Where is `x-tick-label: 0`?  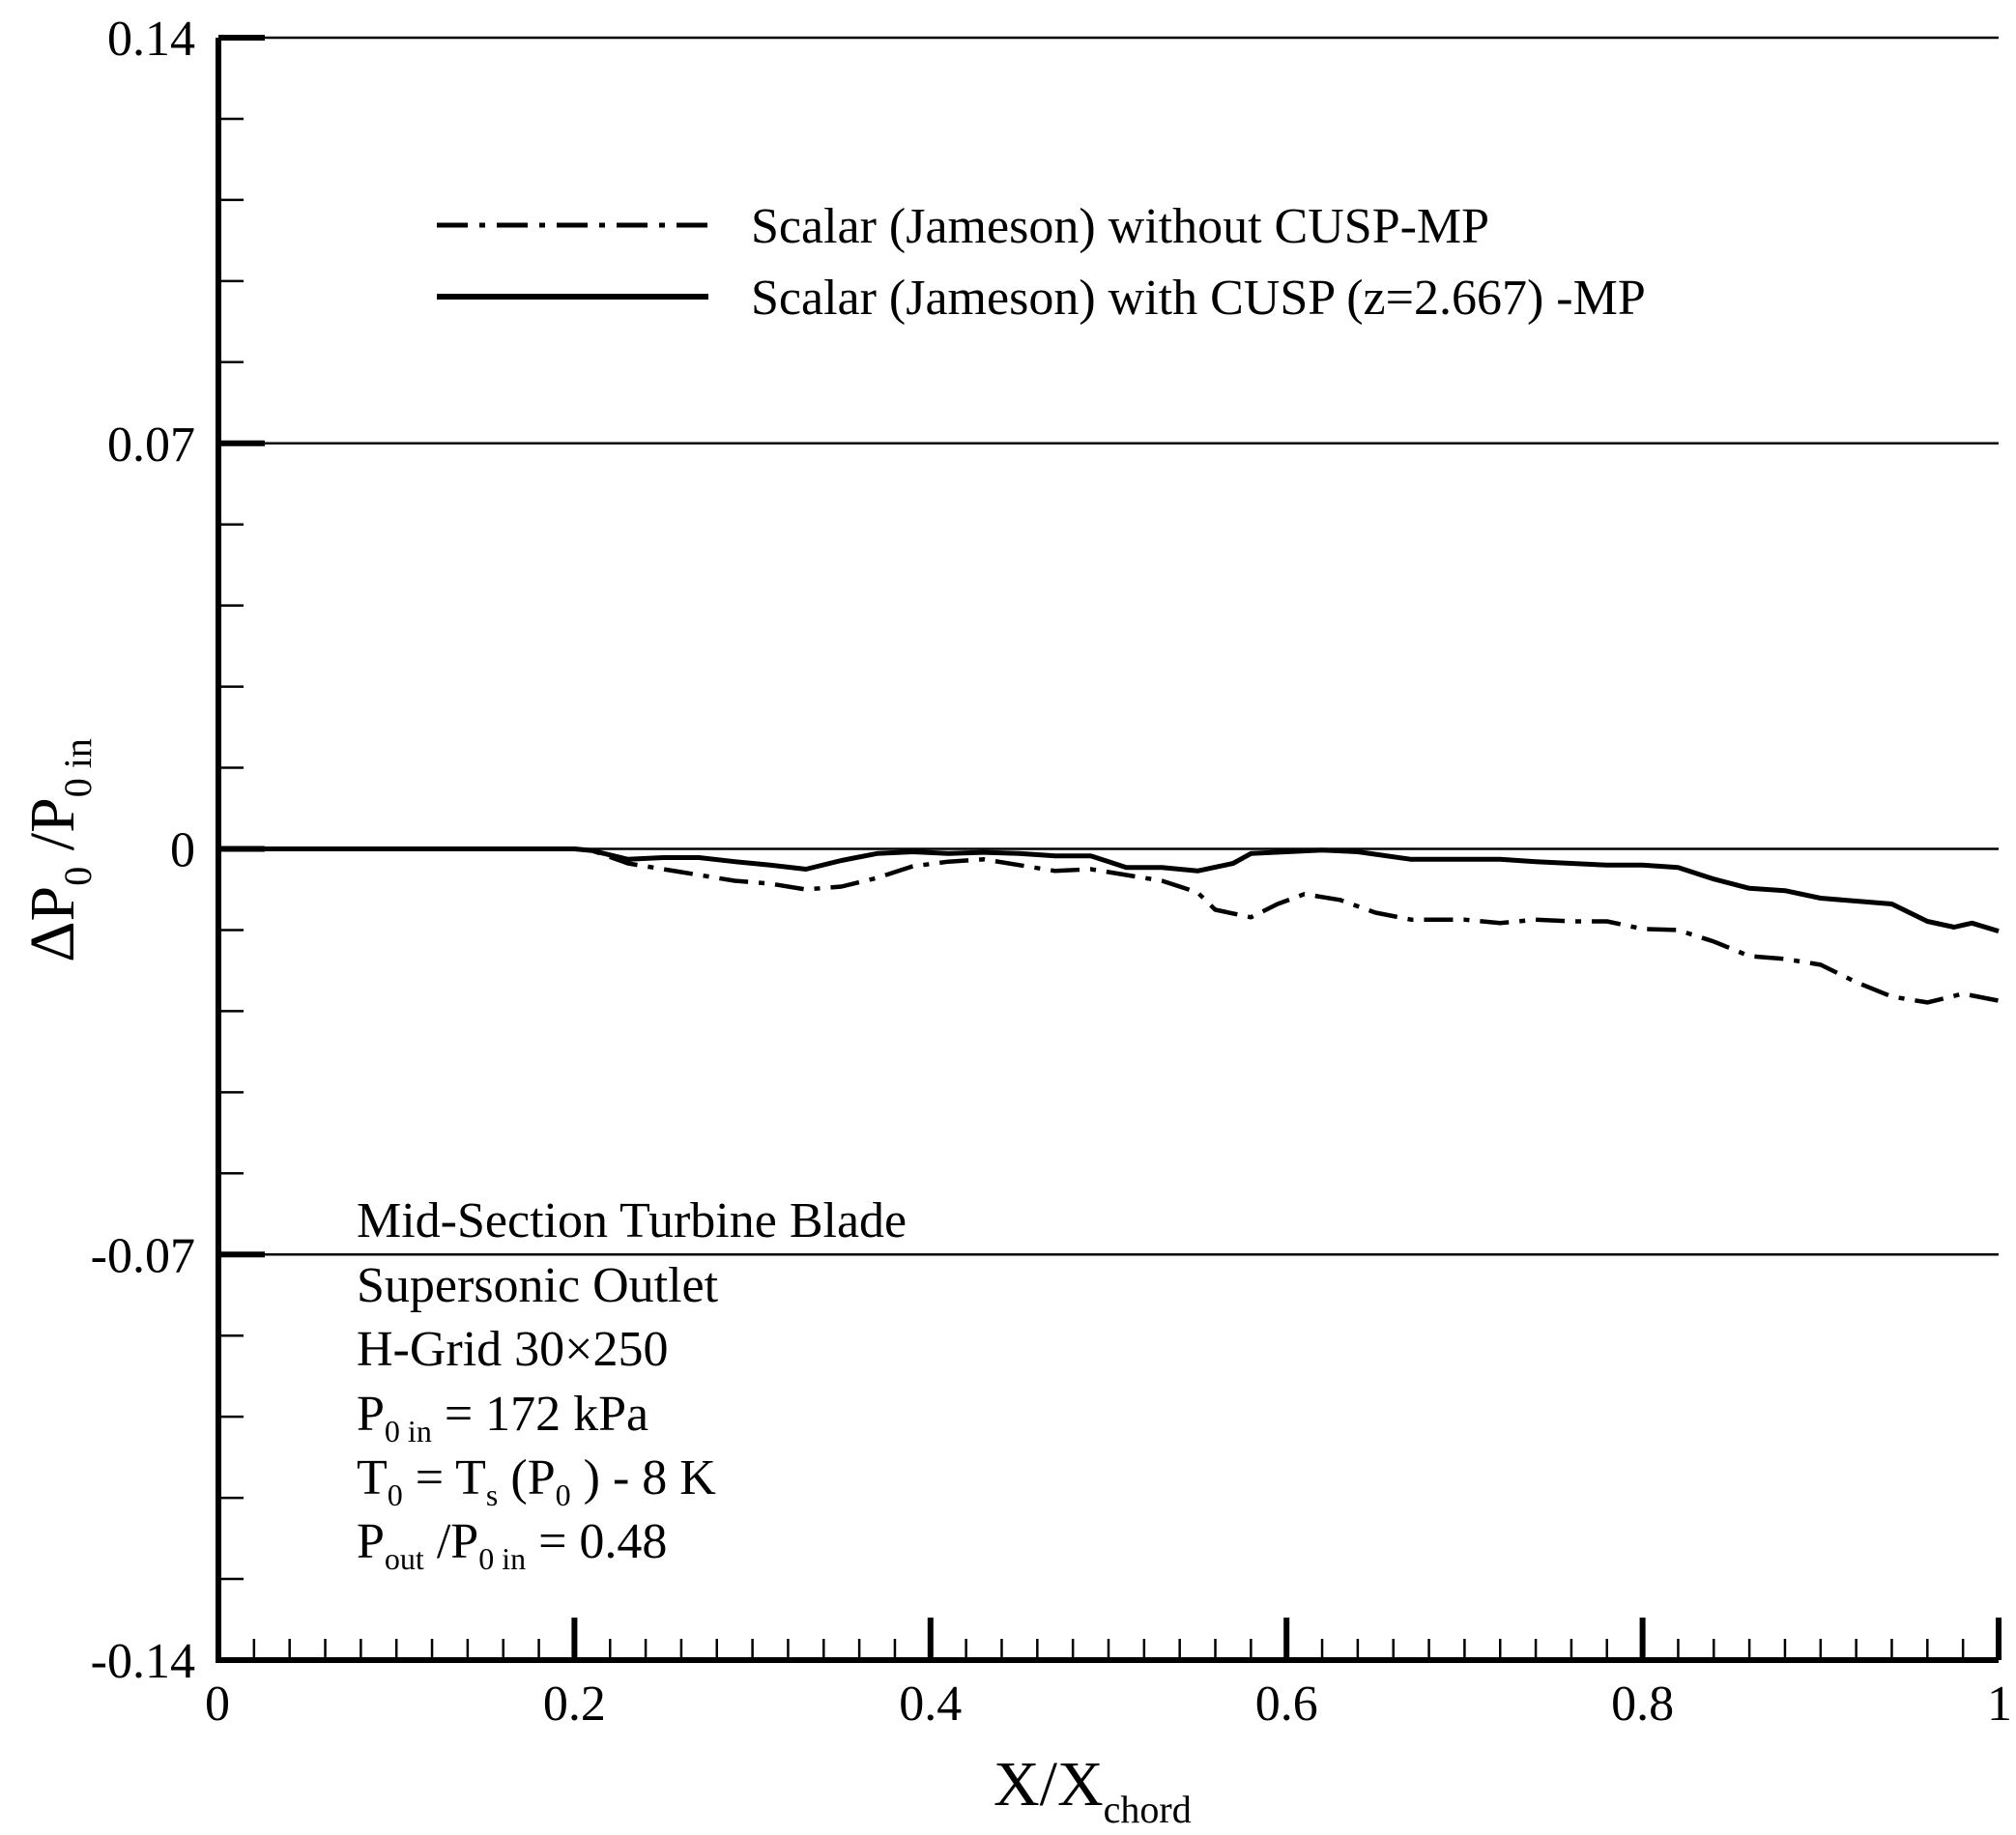
x-tick-label: 0 is located at coordinates (218, 1705).